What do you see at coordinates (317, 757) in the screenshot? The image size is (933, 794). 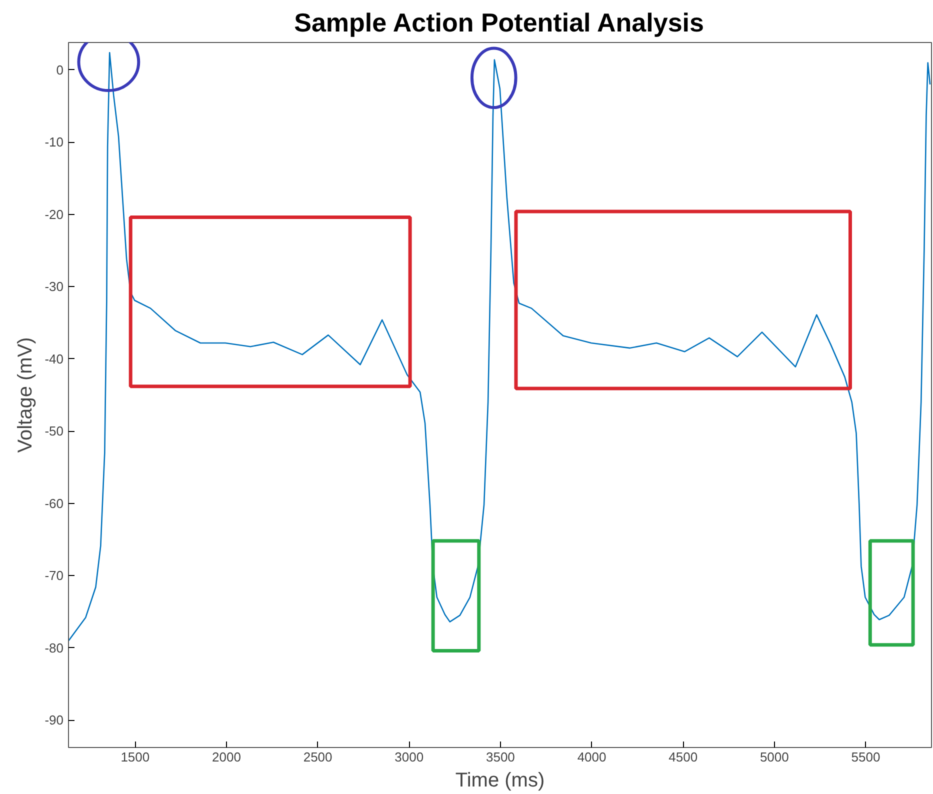 I see `x-tick-label: 2500` at bounding box center [317, 757].